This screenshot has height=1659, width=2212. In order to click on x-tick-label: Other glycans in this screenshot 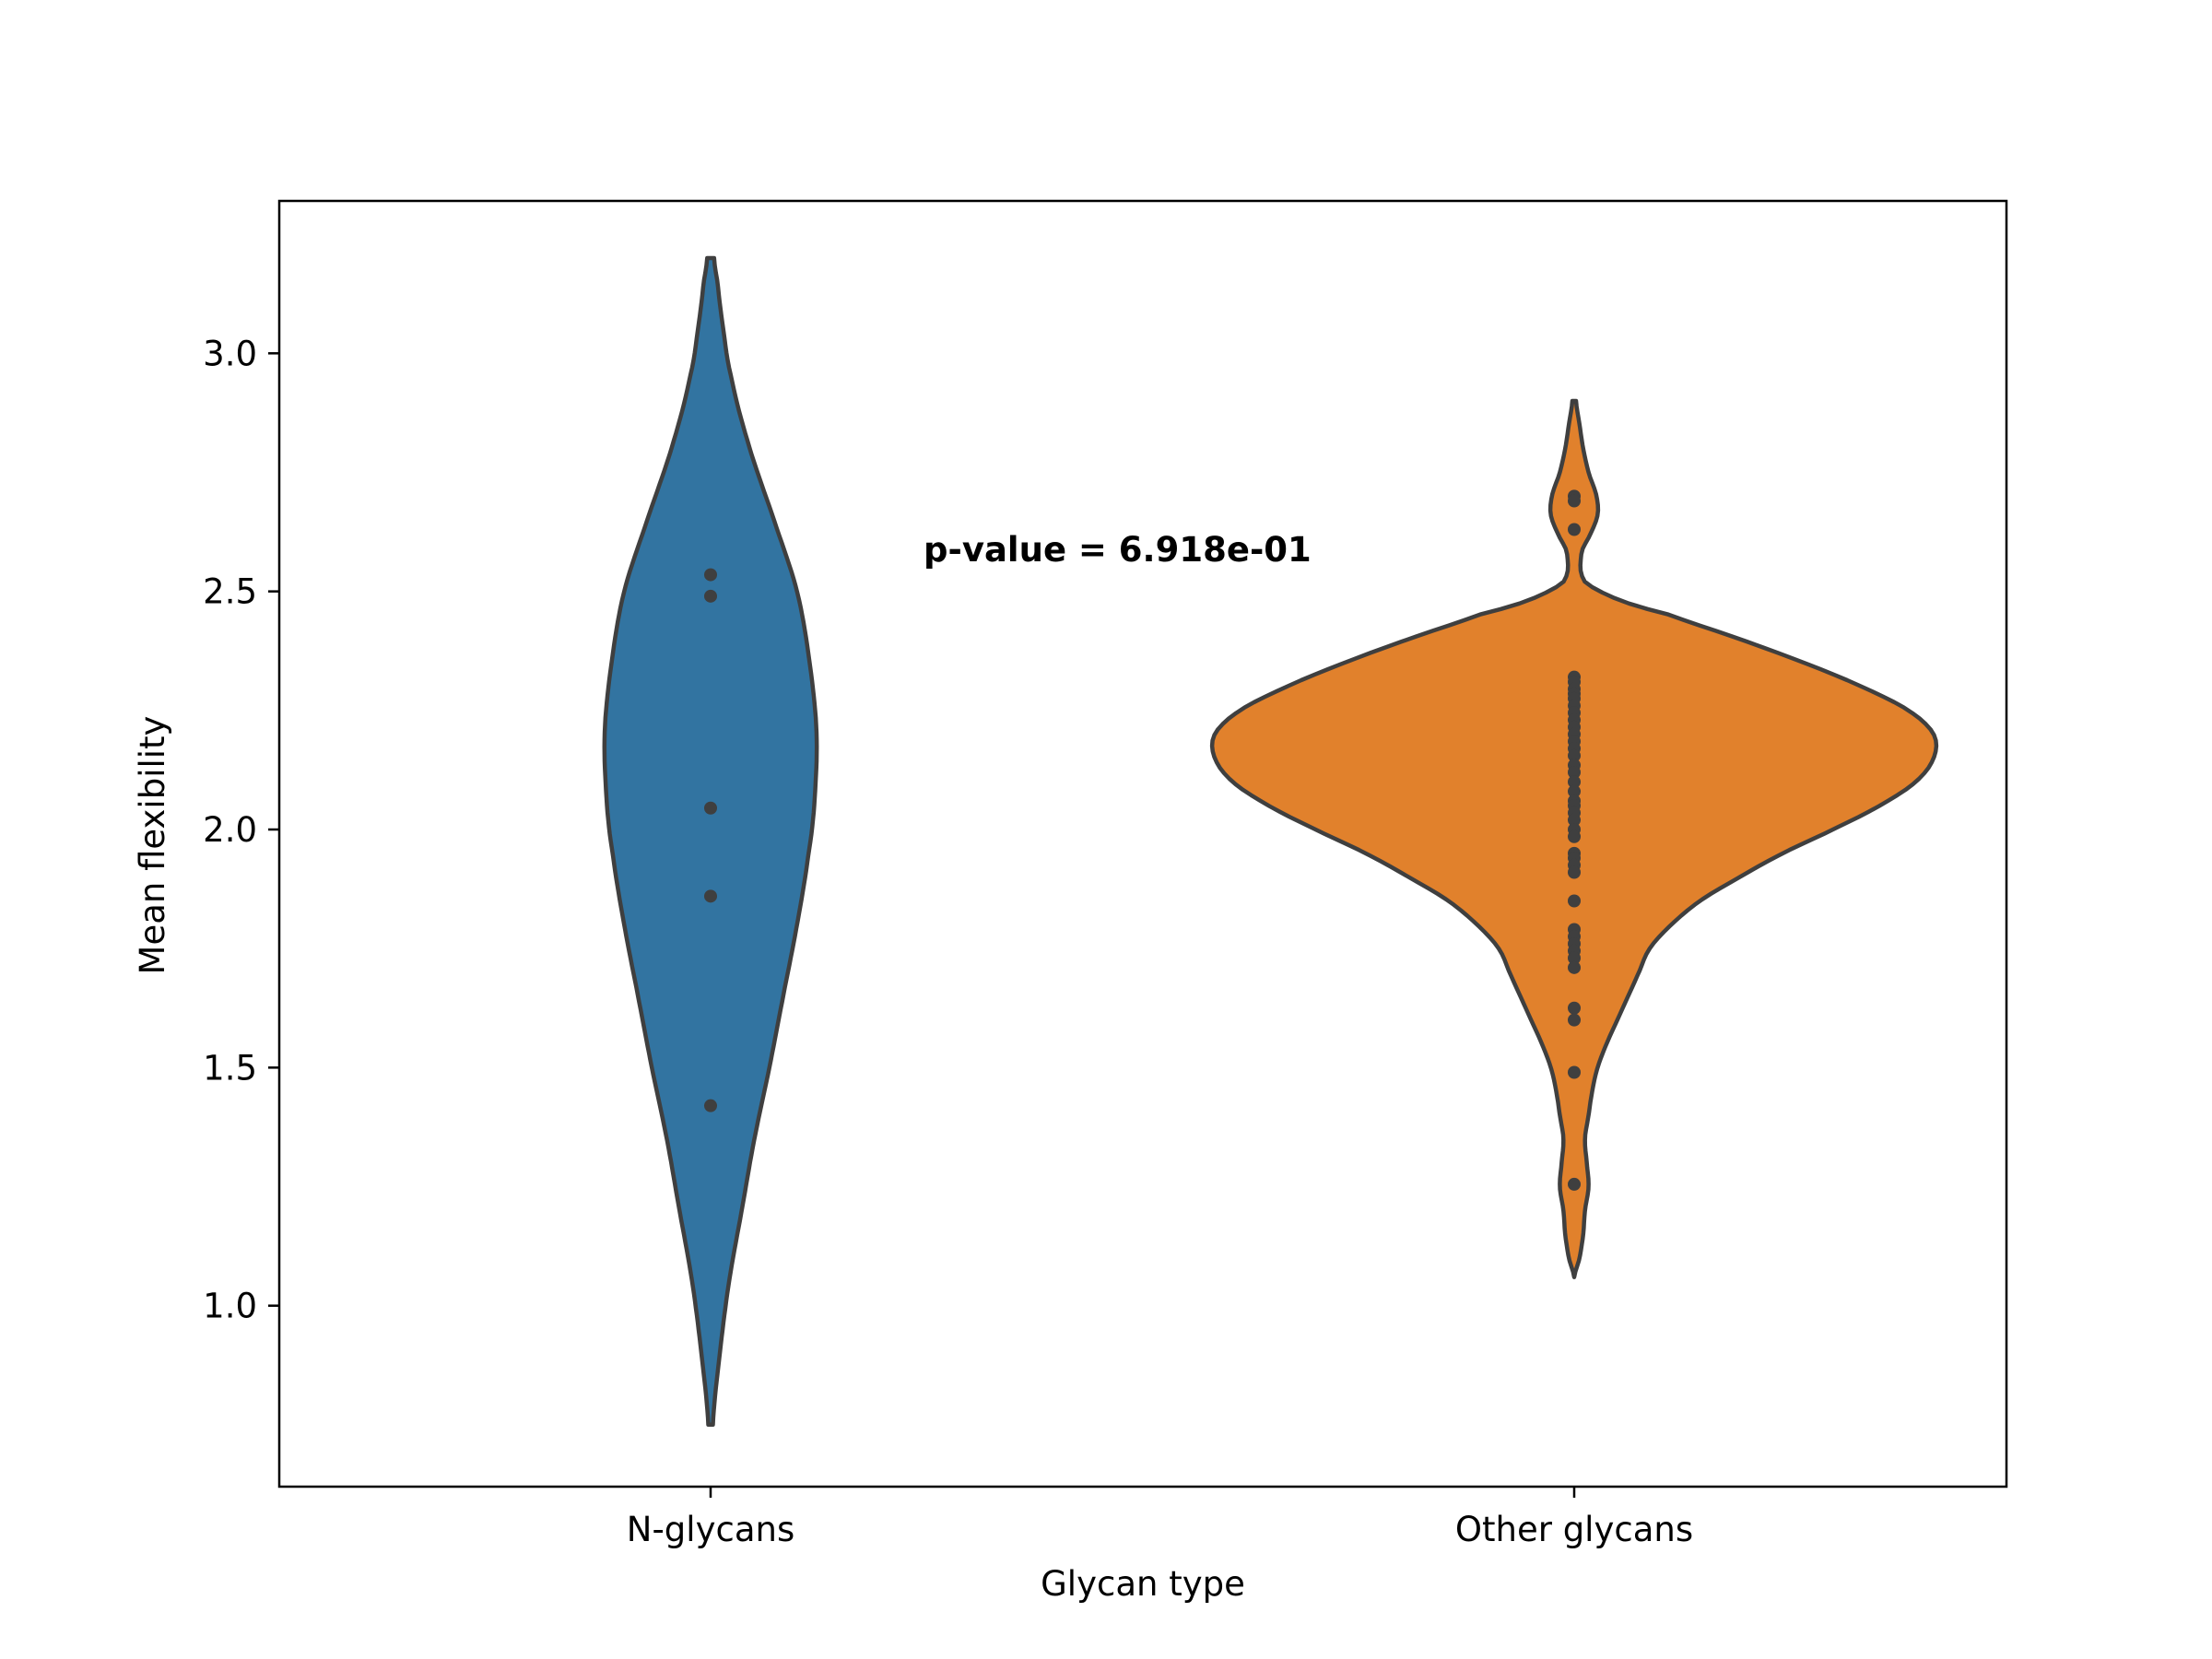, I will do `click(1574, 1529)`.